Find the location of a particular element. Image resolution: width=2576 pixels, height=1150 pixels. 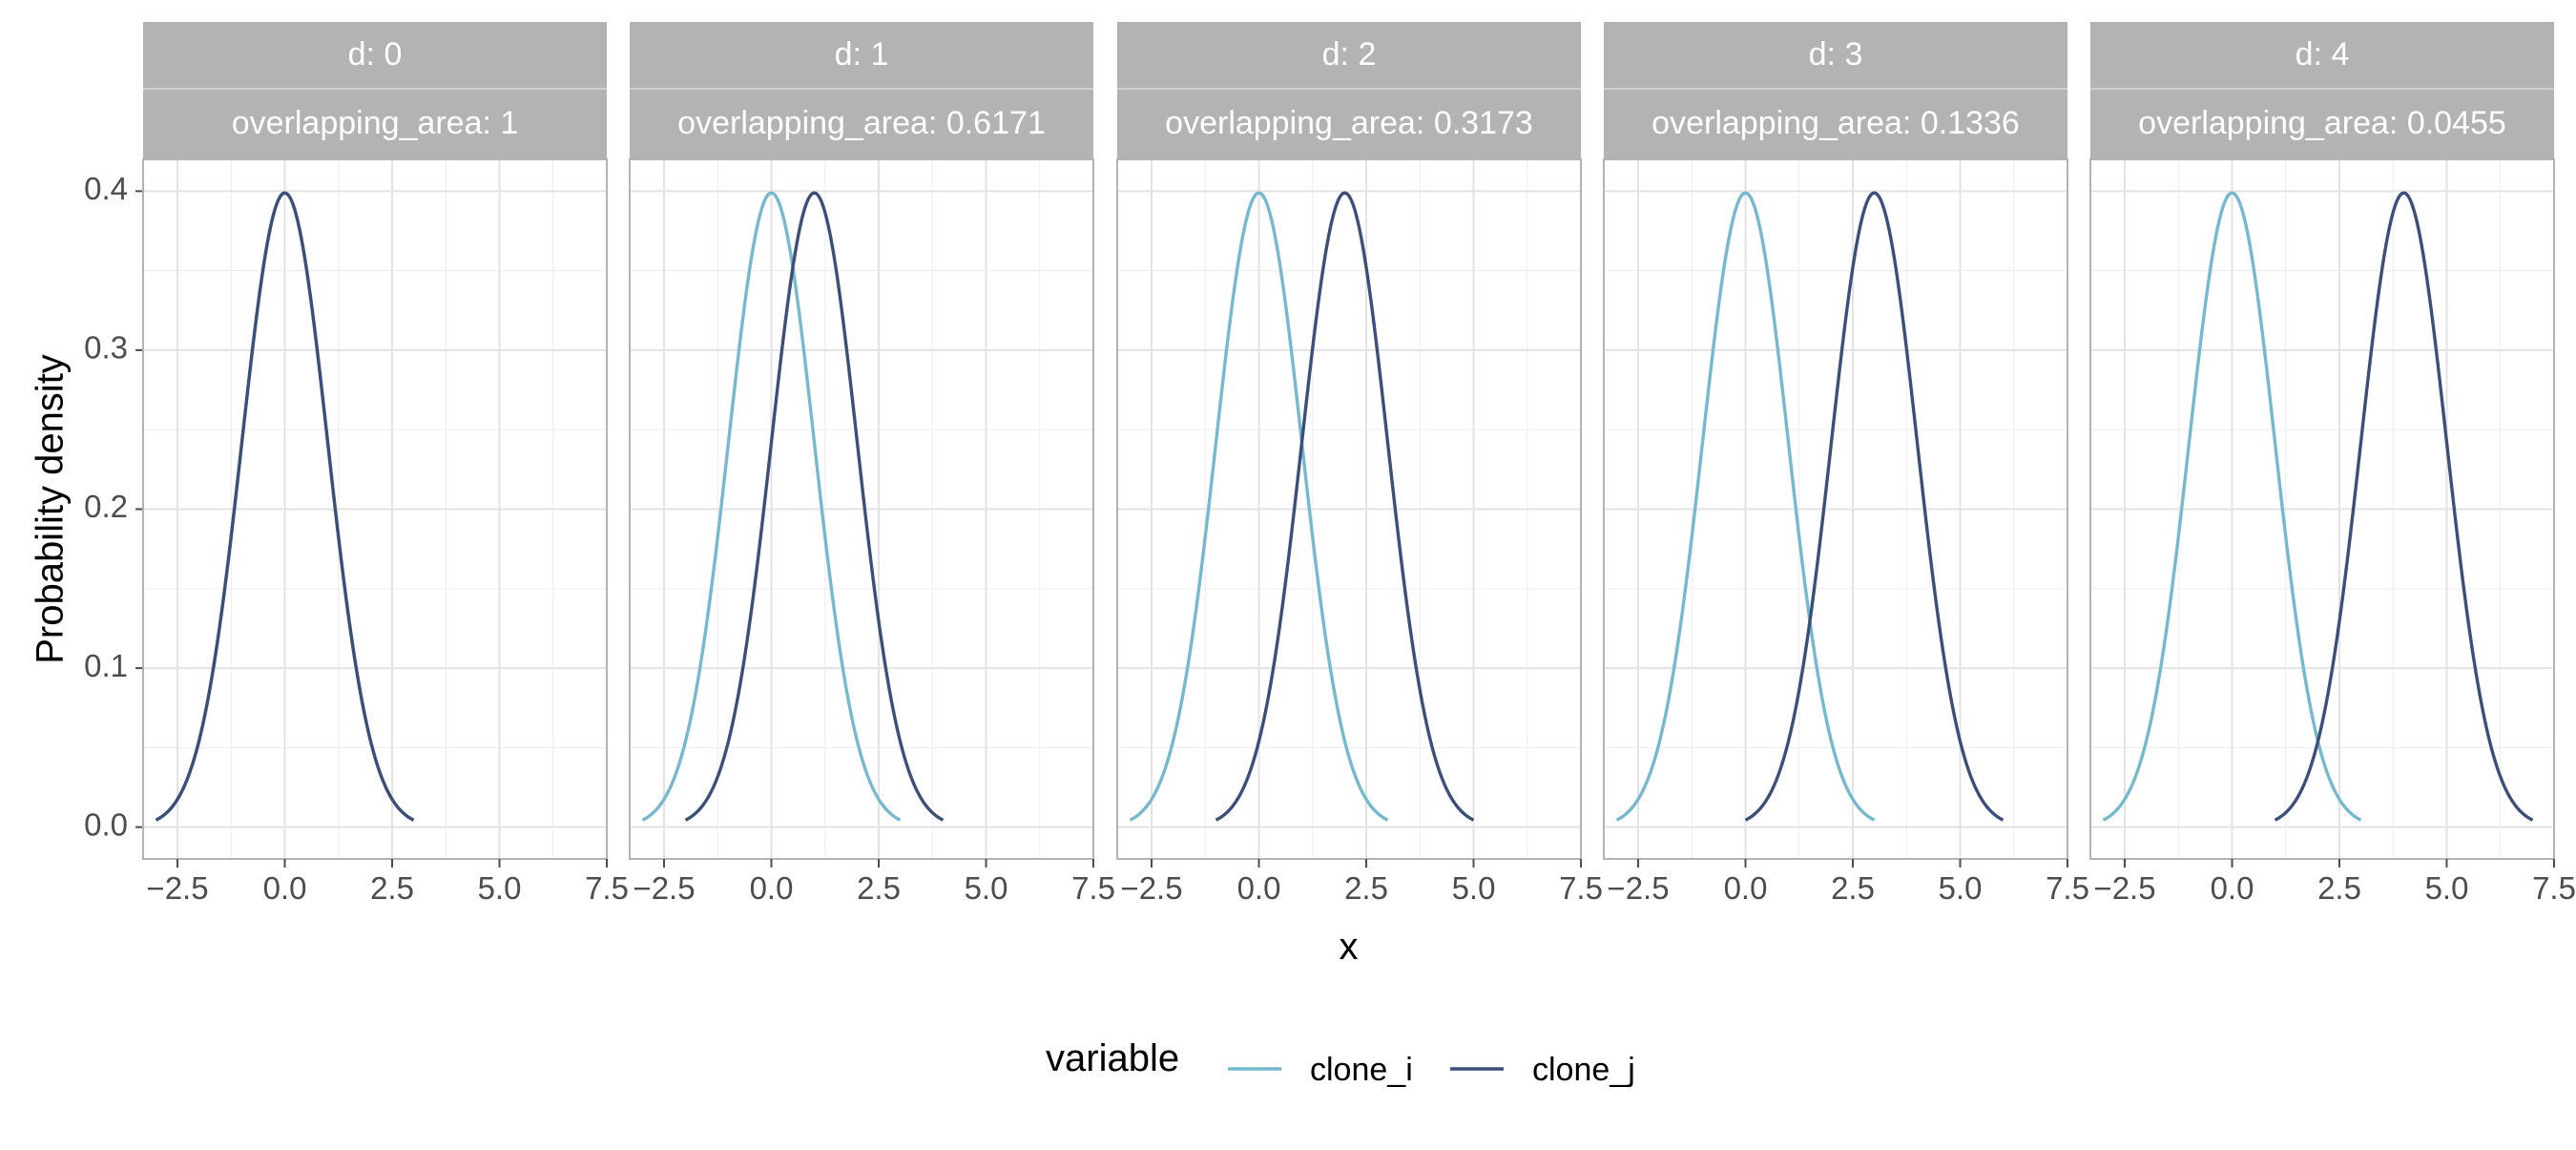

legend-label-clone_j: clone_j is located at coordinates (1583, 1070).